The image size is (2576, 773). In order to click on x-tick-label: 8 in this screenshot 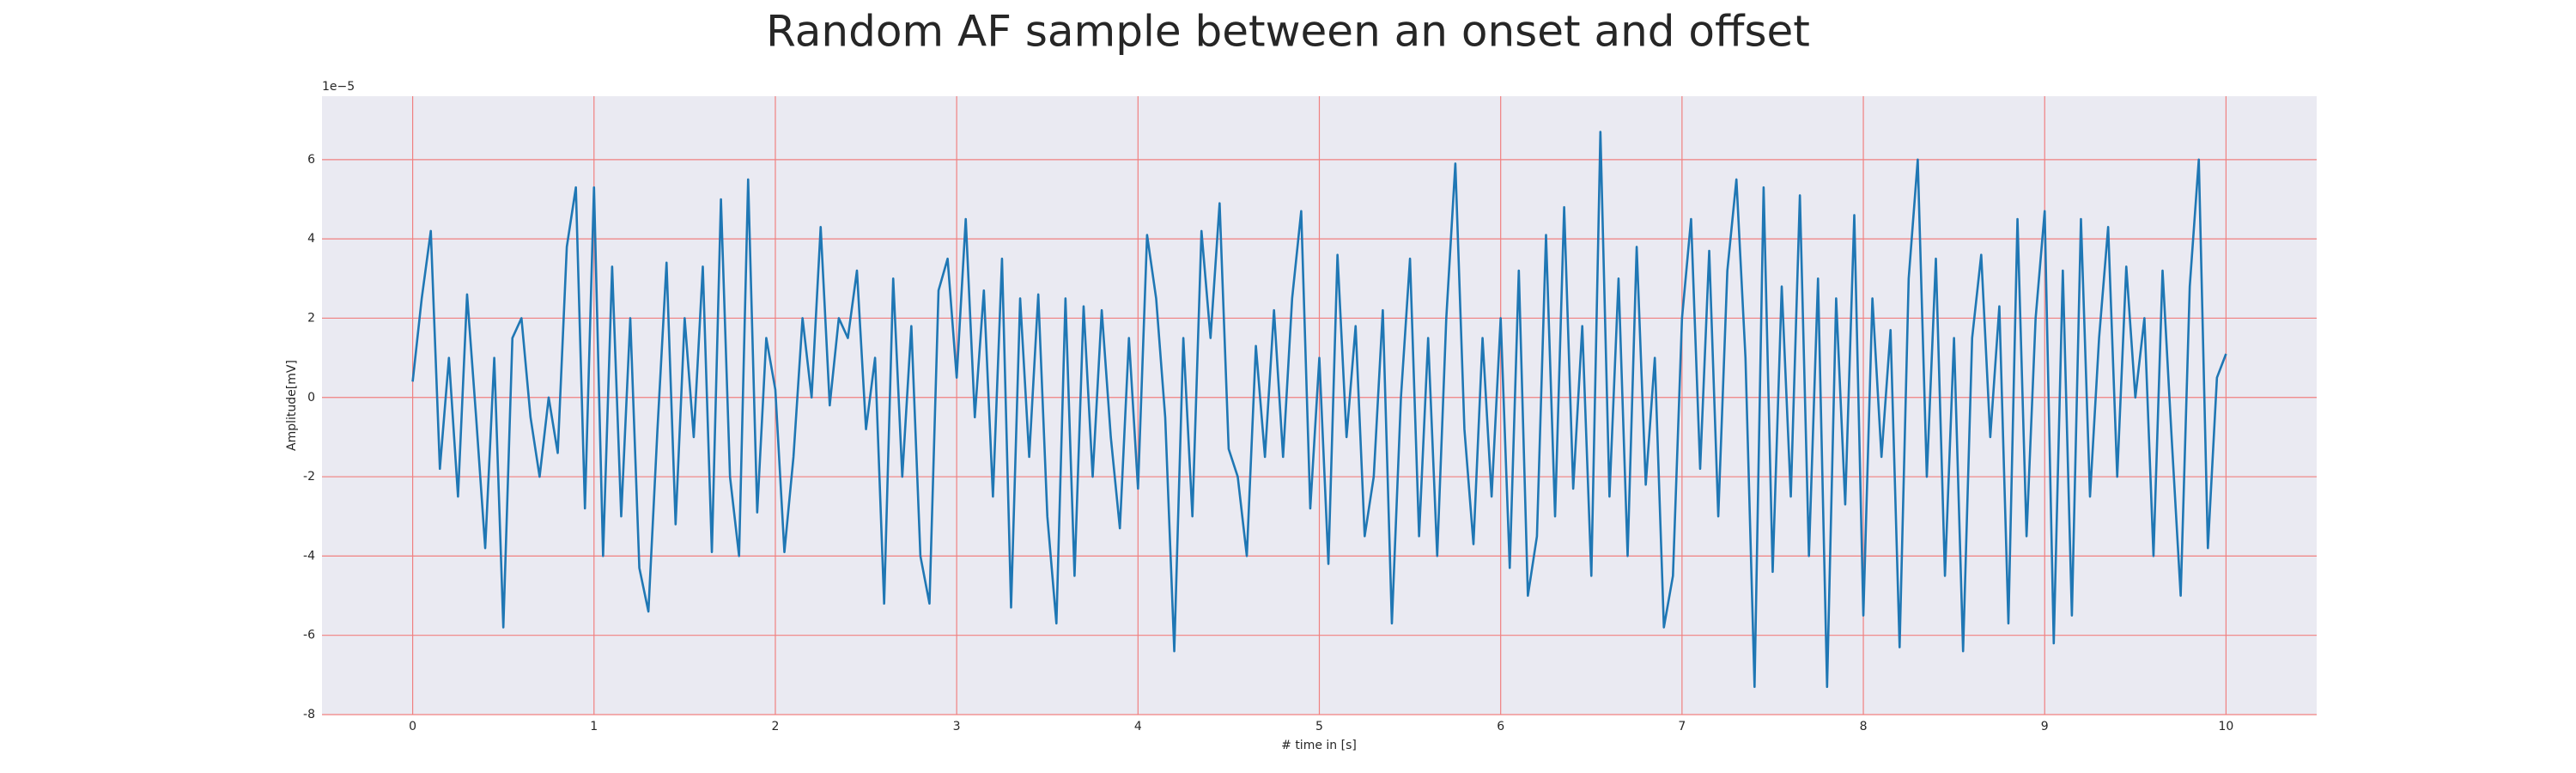, I will do `click(1864, 726)`.